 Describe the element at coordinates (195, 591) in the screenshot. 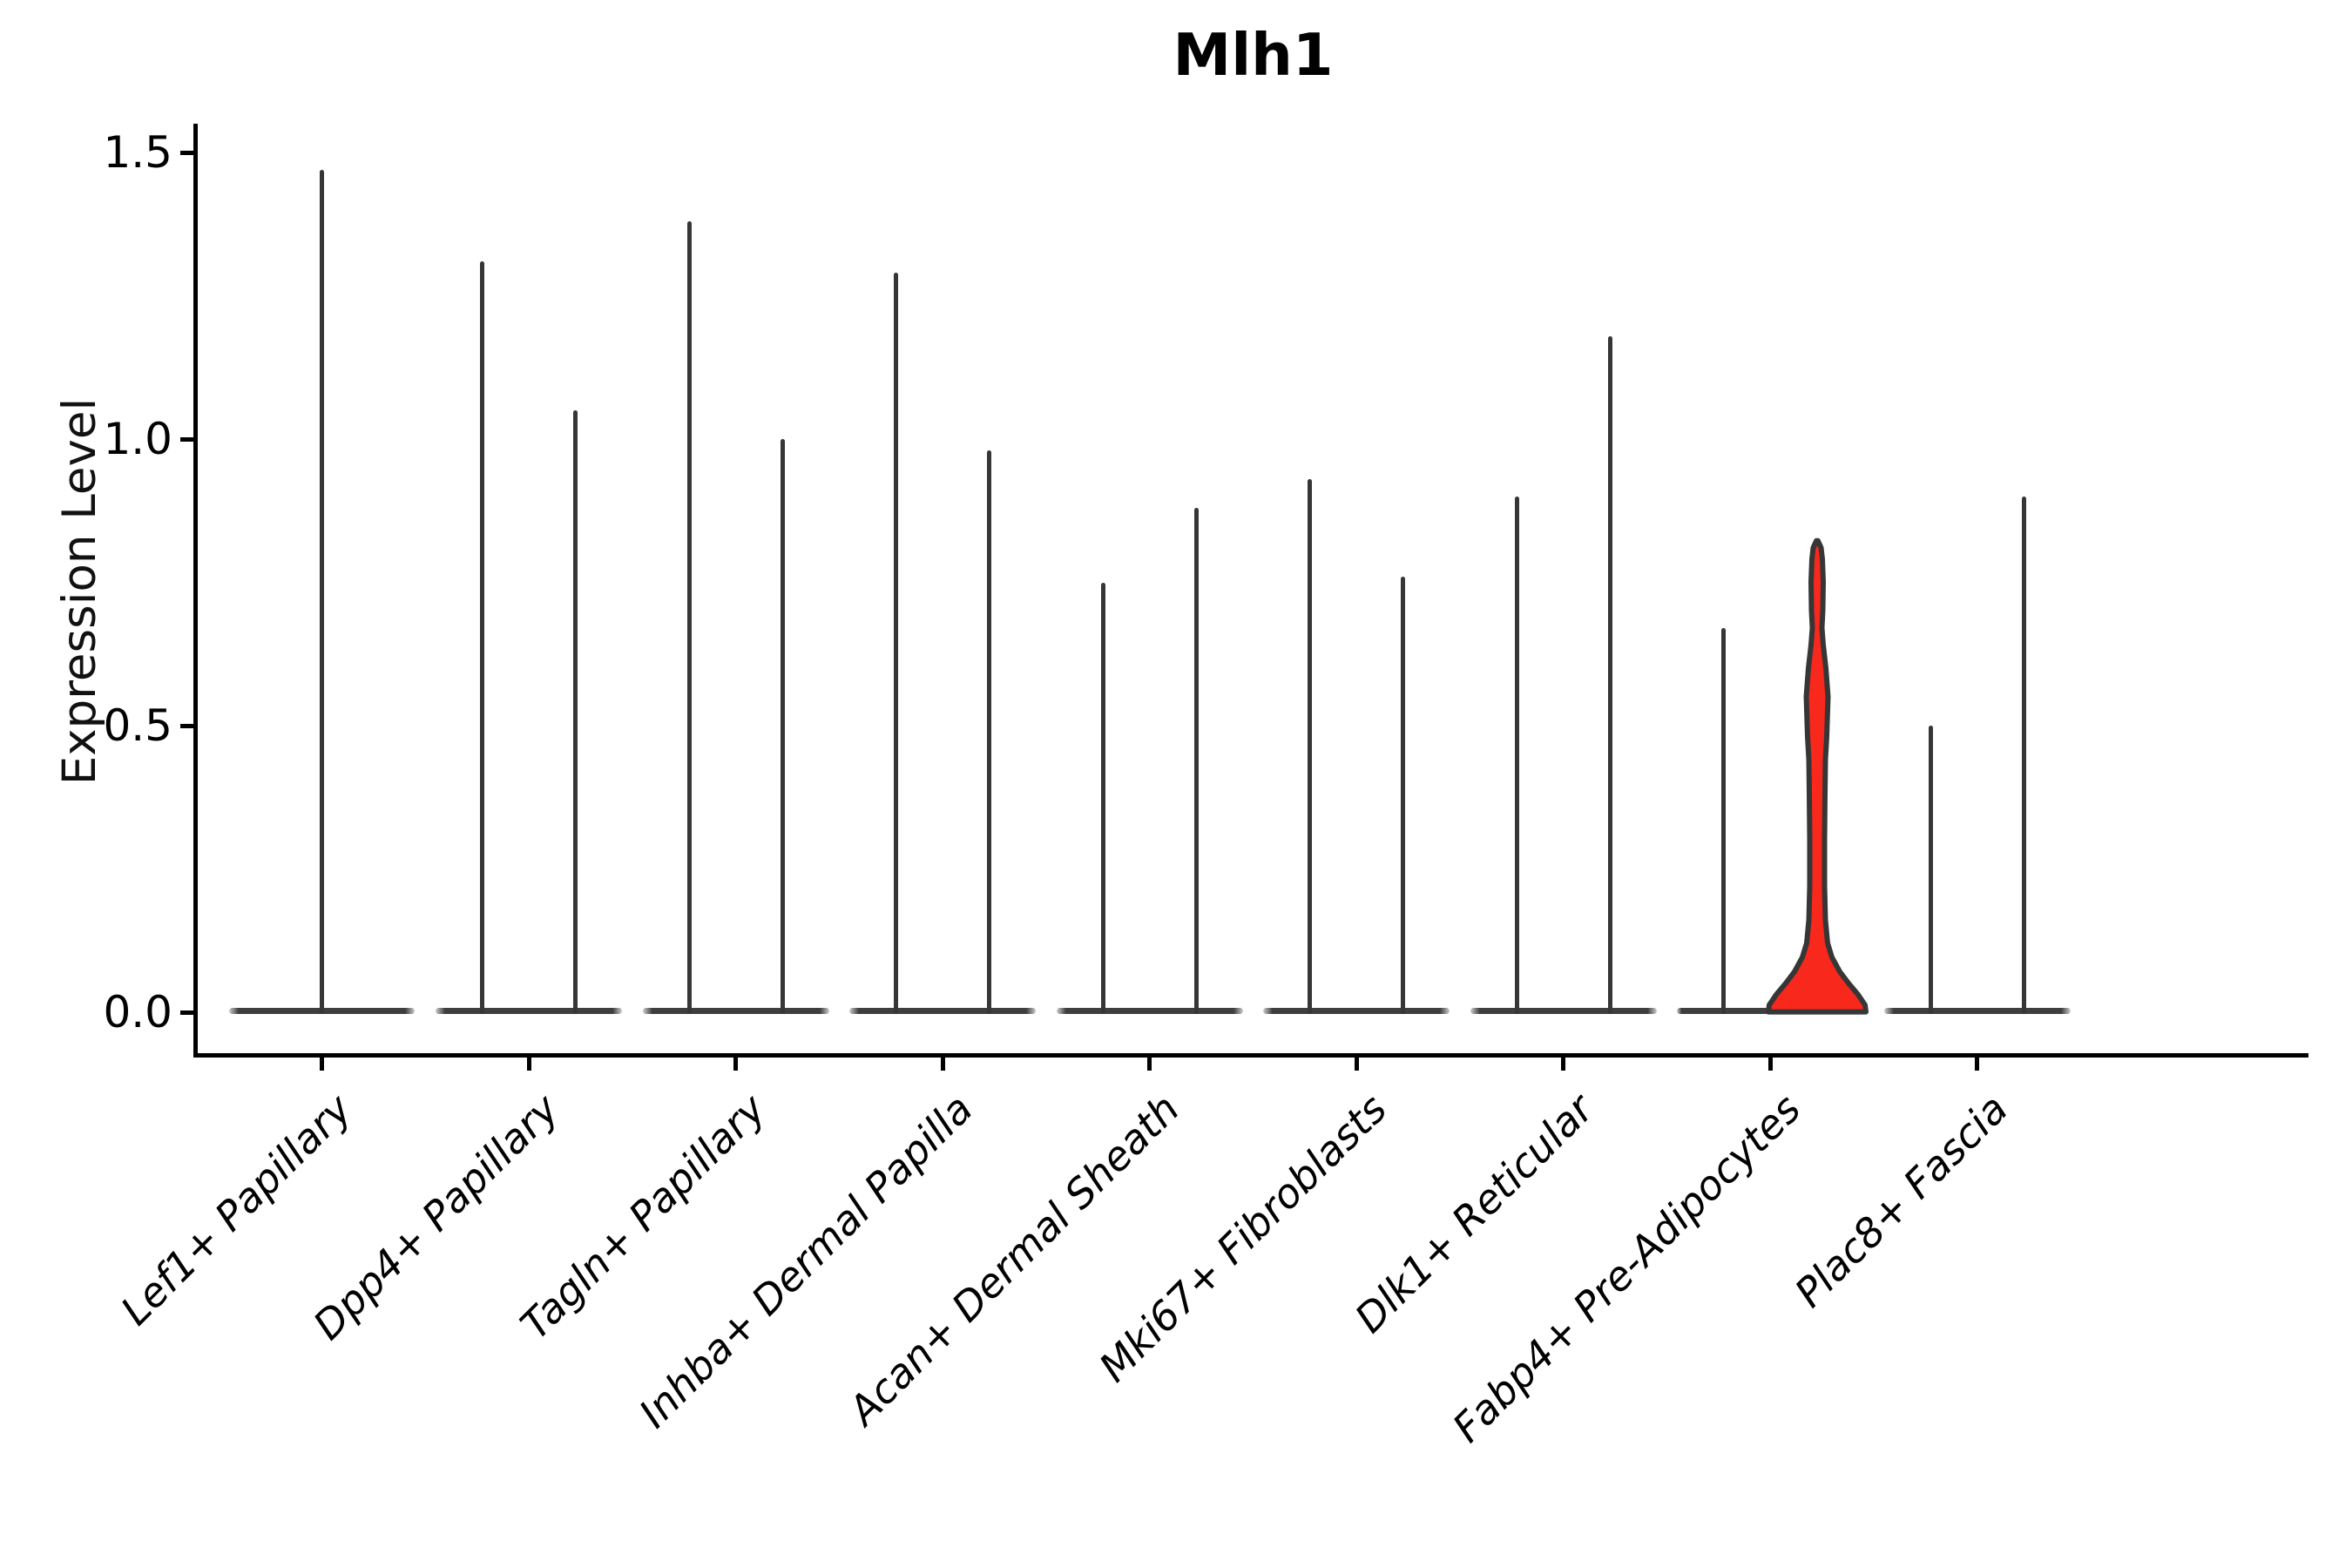

I see `y-axis-spine` at that location.